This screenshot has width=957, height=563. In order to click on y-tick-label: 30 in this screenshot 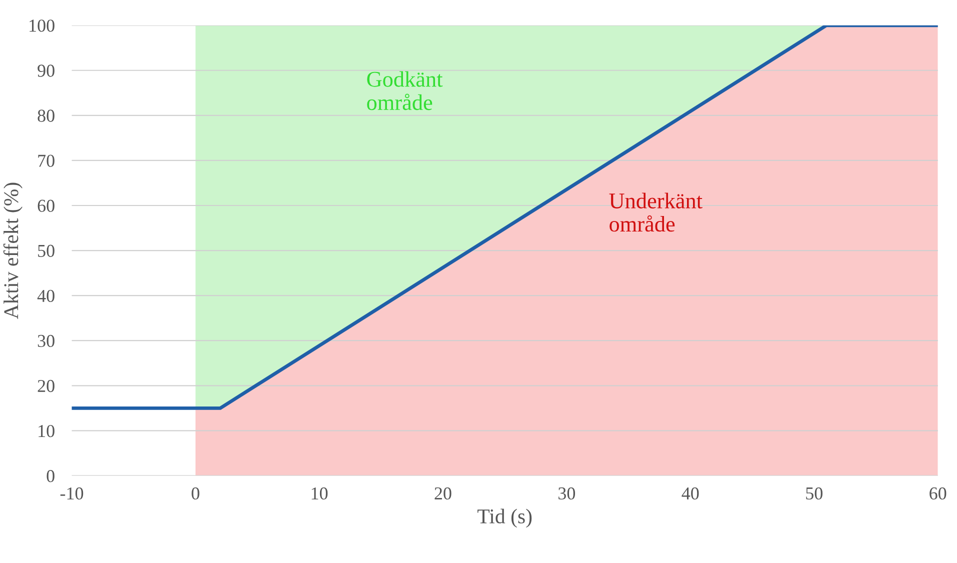, I will do `click(46, 341)`.